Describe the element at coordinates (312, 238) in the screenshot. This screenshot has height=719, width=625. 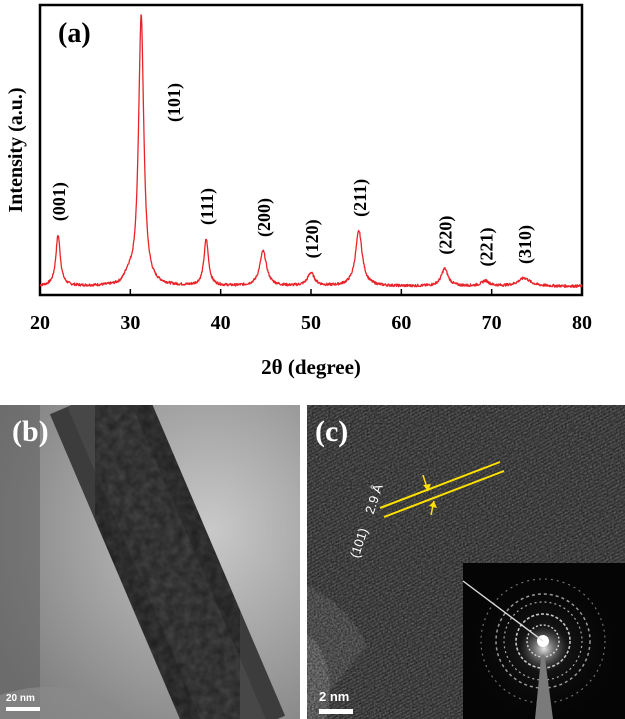
I see `peak-label: (120)` at that location.